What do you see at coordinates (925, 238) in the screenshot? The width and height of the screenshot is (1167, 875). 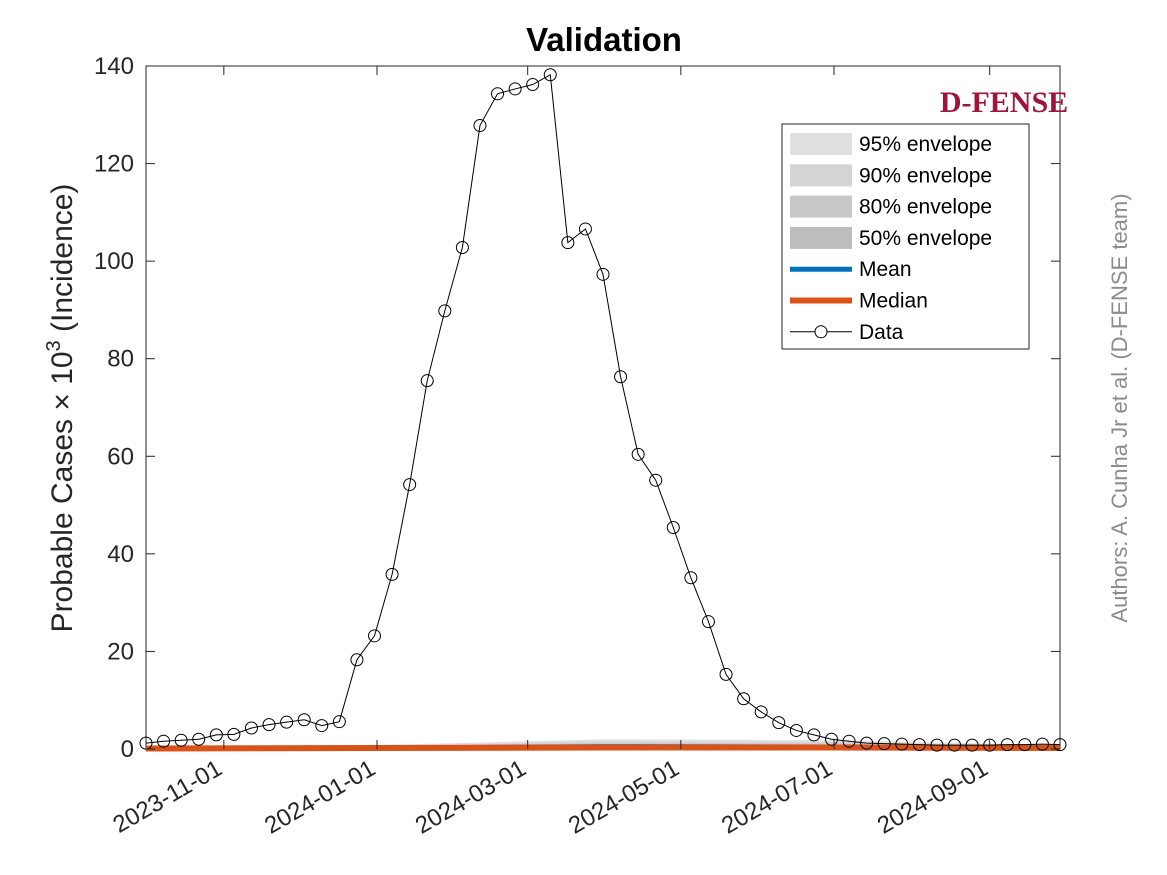 I see `legend-label: 50% envelope` at bounding box center [925, 238].